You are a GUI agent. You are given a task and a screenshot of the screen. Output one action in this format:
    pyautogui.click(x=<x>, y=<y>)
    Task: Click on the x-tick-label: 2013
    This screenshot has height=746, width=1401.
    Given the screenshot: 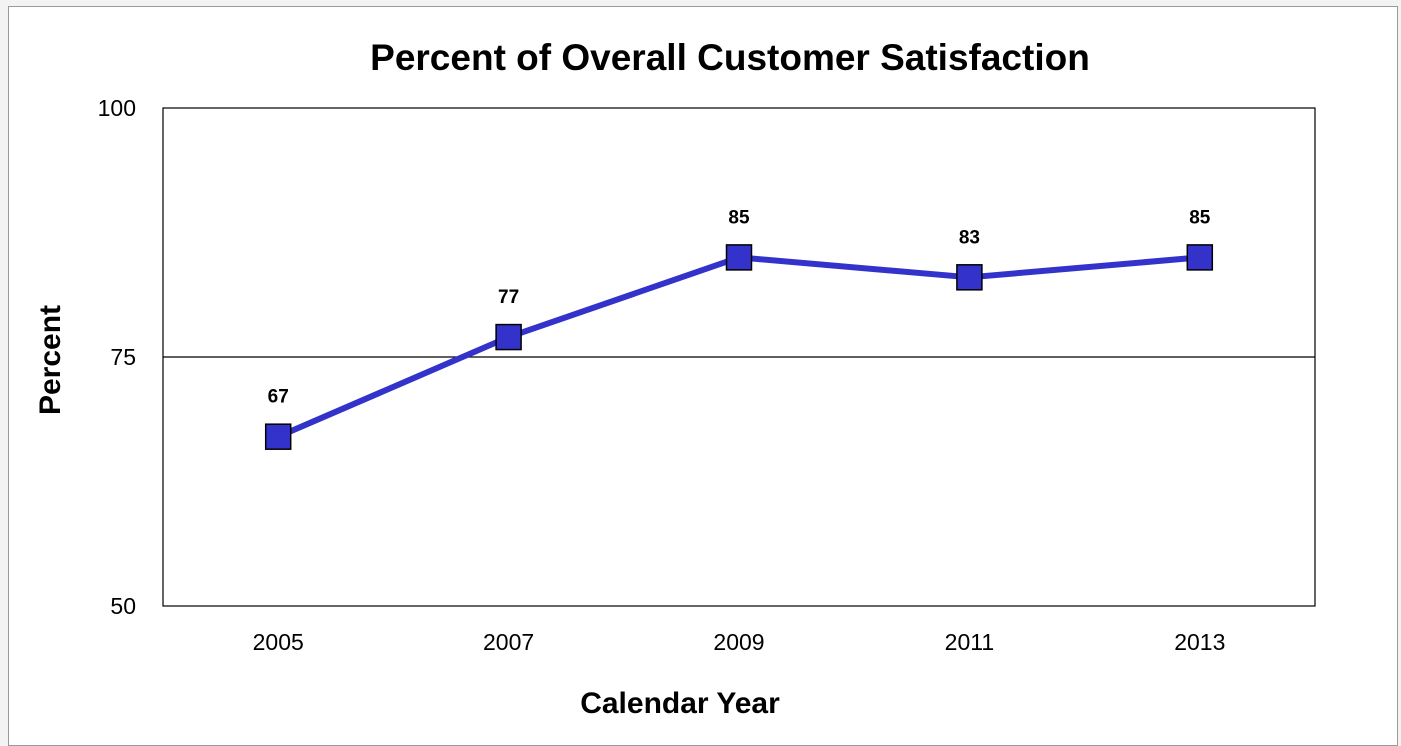 What is the action you would take?
    pyautogui.click(x=1199, y=642)
    